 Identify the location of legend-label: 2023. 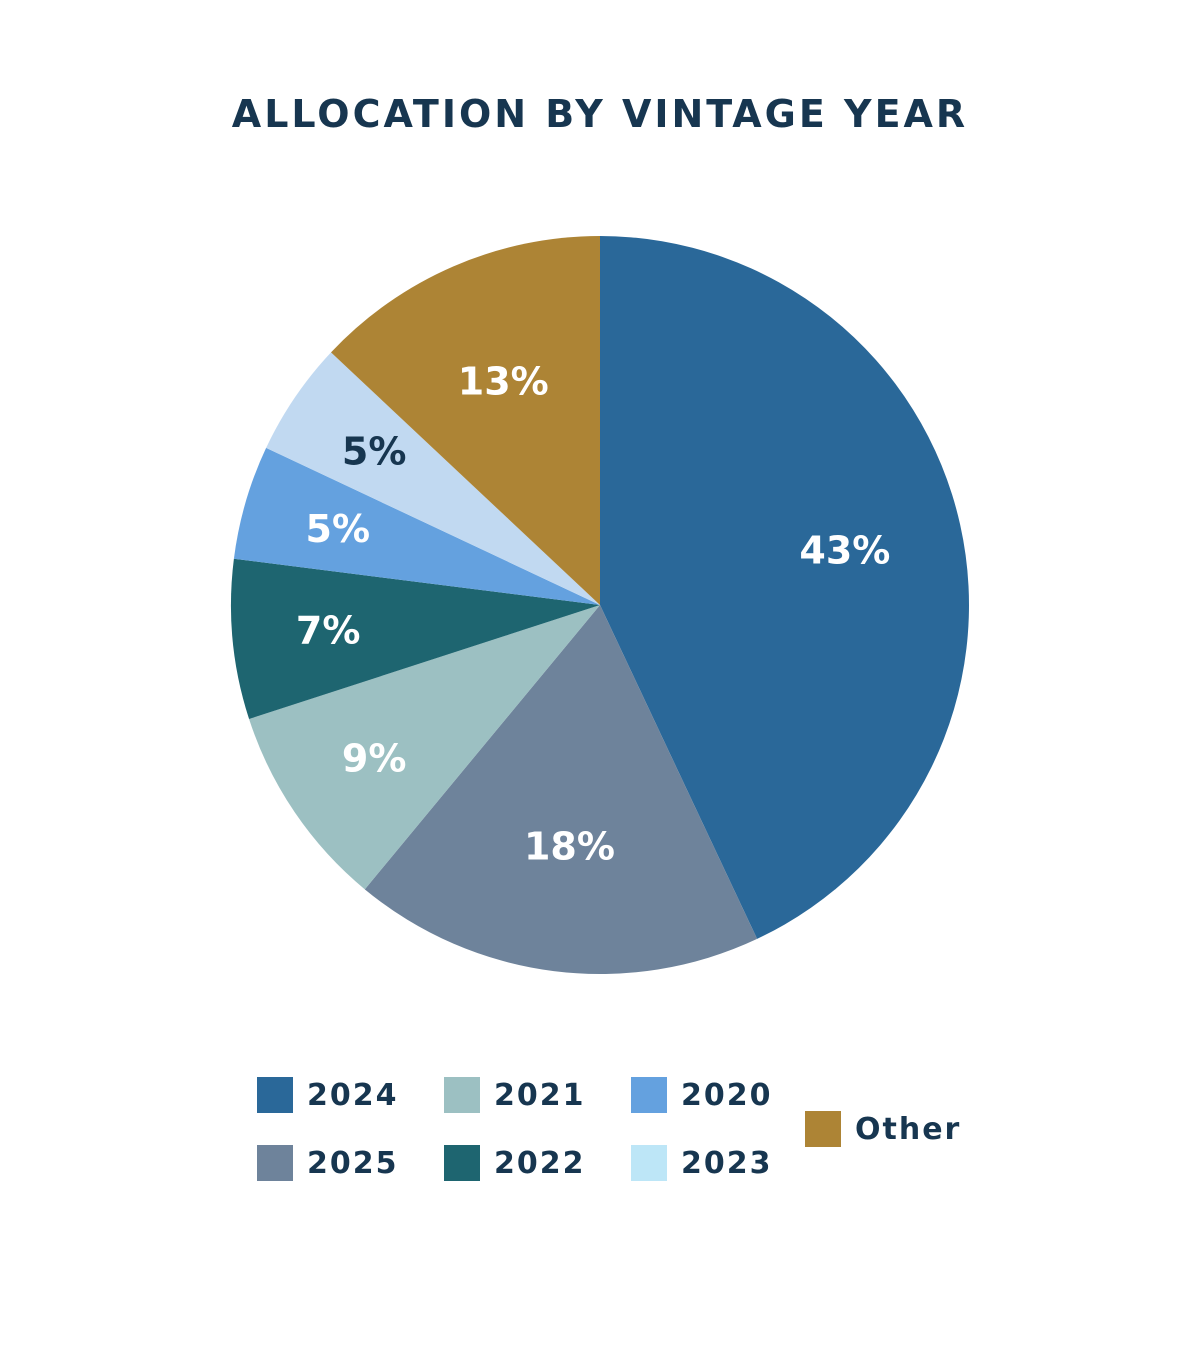
(727, 1163).